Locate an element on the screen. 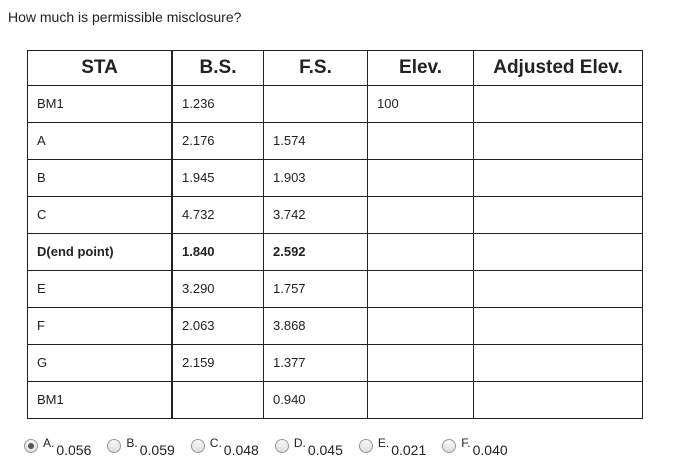  table-cell: F is located at coordinates (100, 326).